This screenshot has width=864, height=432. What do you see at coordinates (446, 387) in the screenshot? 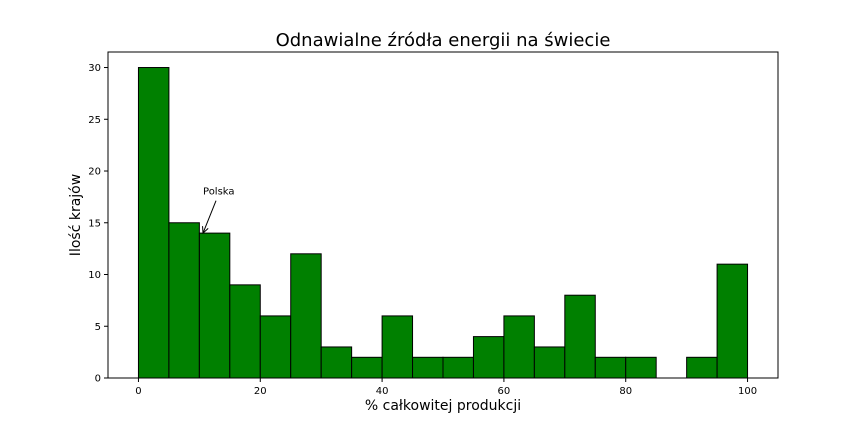
I see `x-axis-ticks: 0 20 40 60 80 100` at bounding box center [446, 387].